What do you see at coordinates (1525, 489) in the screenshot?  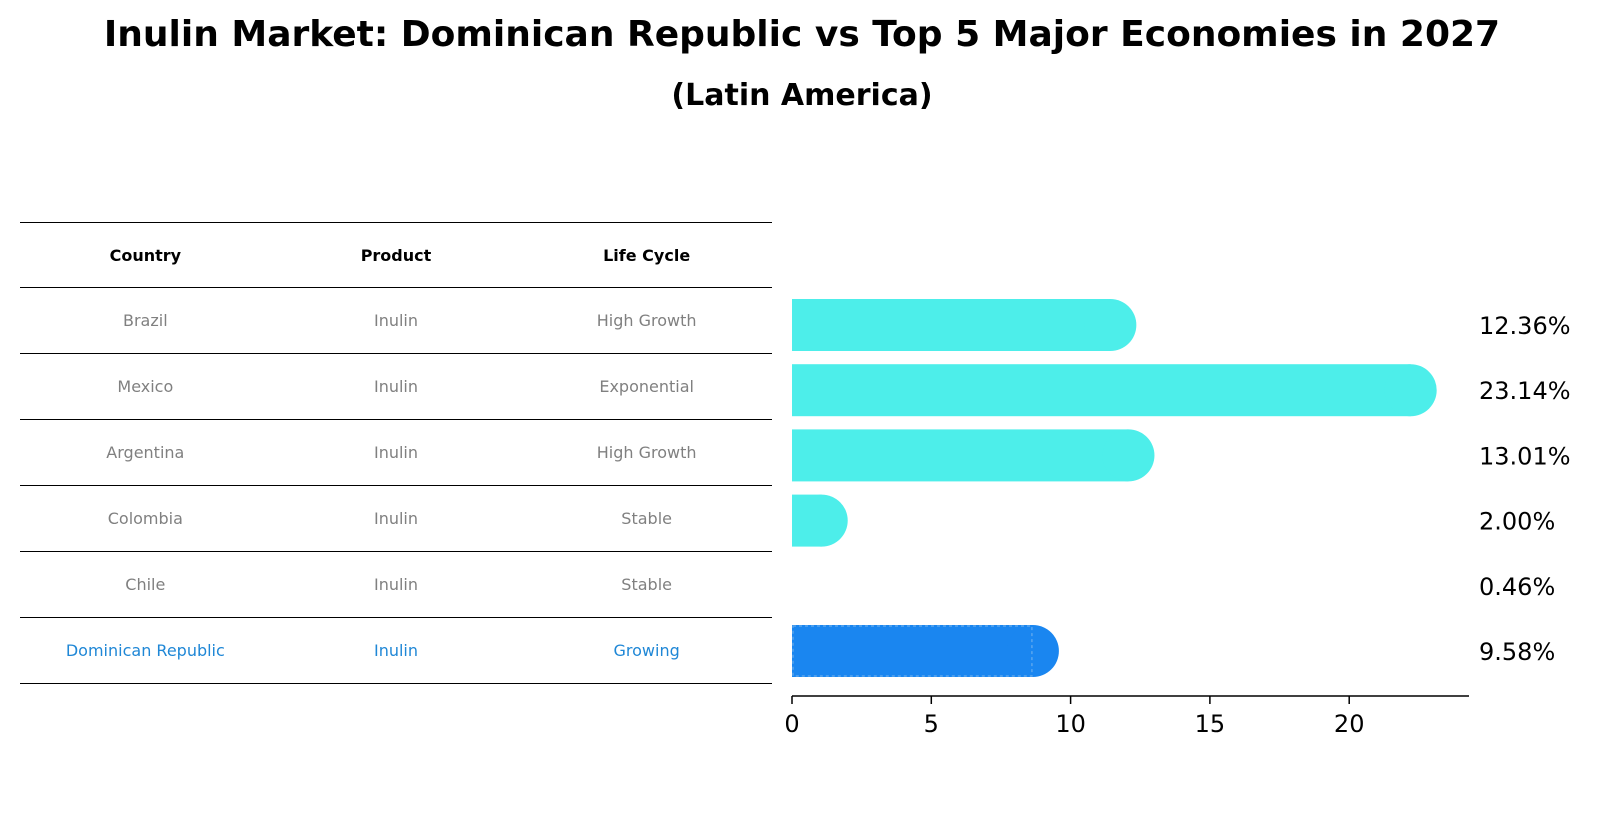 I see `value-labels-group: 12.36% 23.14% 13.01% 2.00% 0.46% 9.58%` at bounding box center [1525, 489].